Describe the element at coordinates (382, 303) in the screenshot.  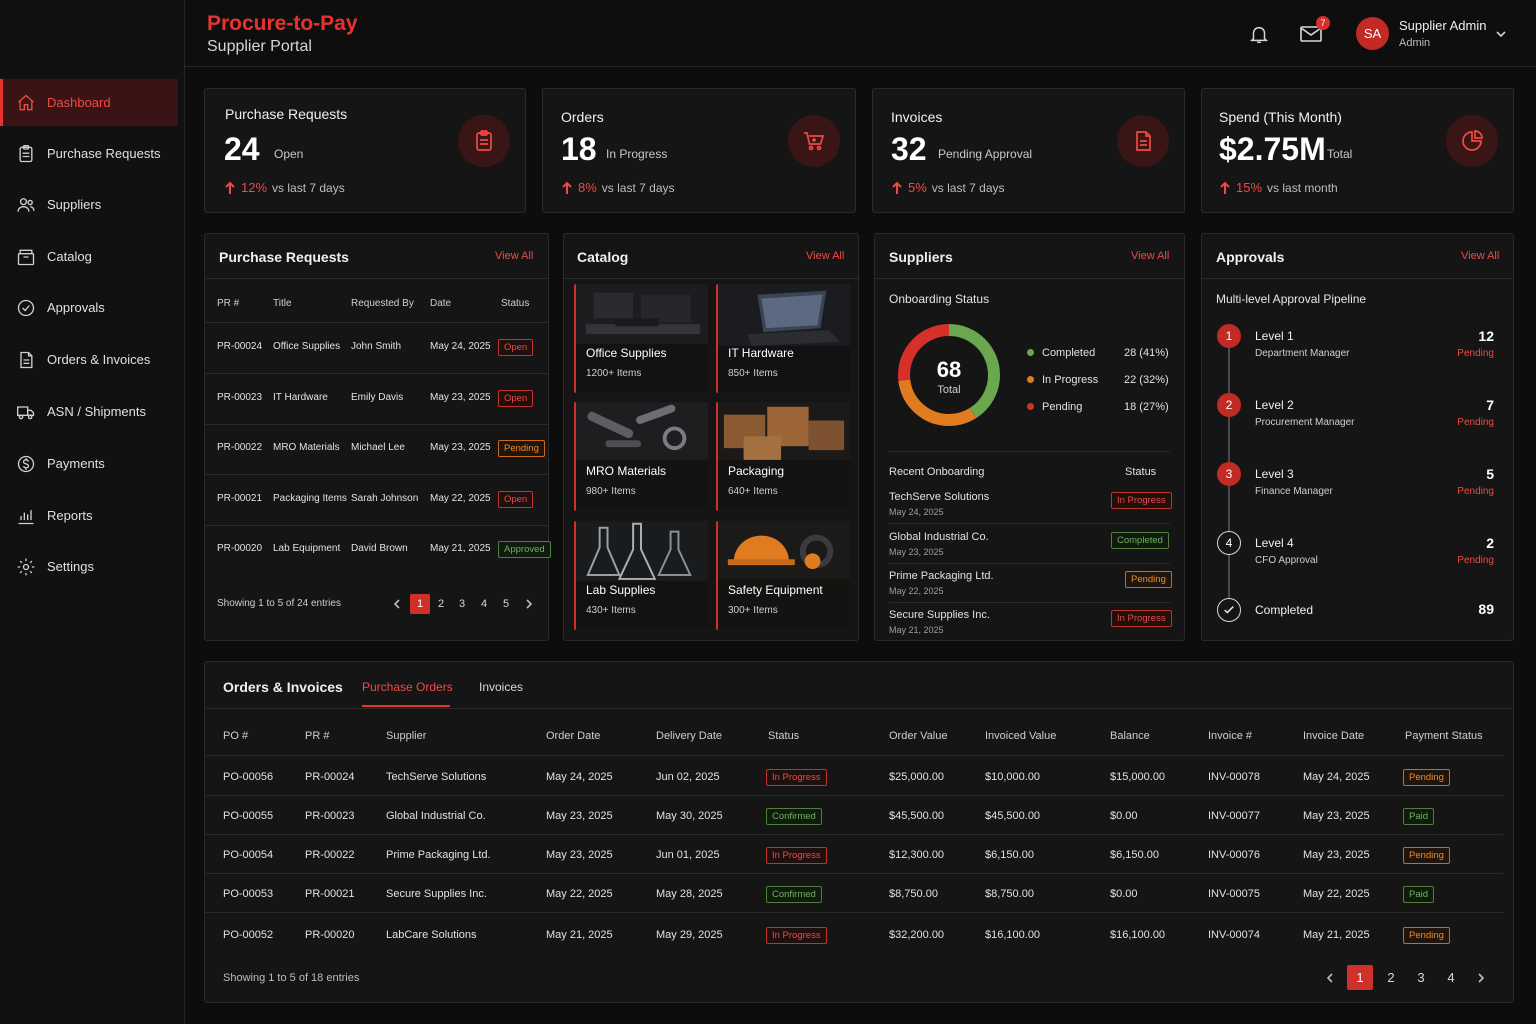
I see `column-header: Requested By` at that location.